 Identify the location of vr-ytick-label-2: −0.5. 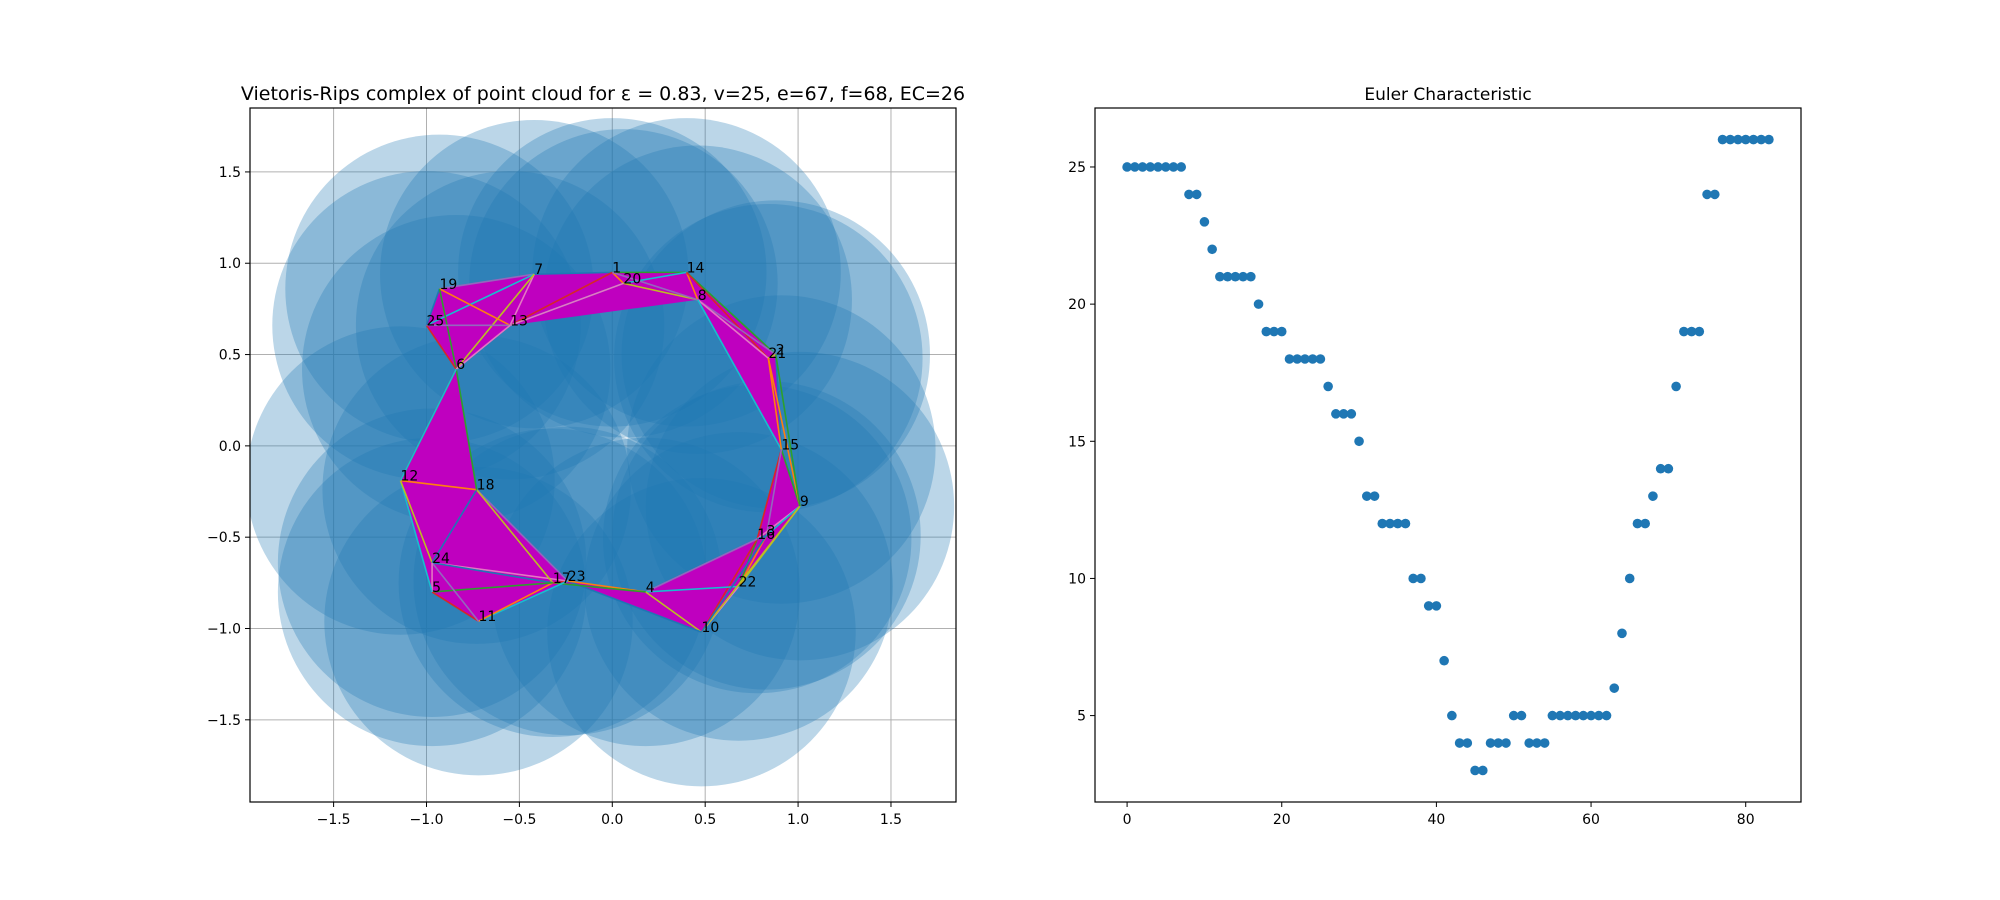
(224, 538).